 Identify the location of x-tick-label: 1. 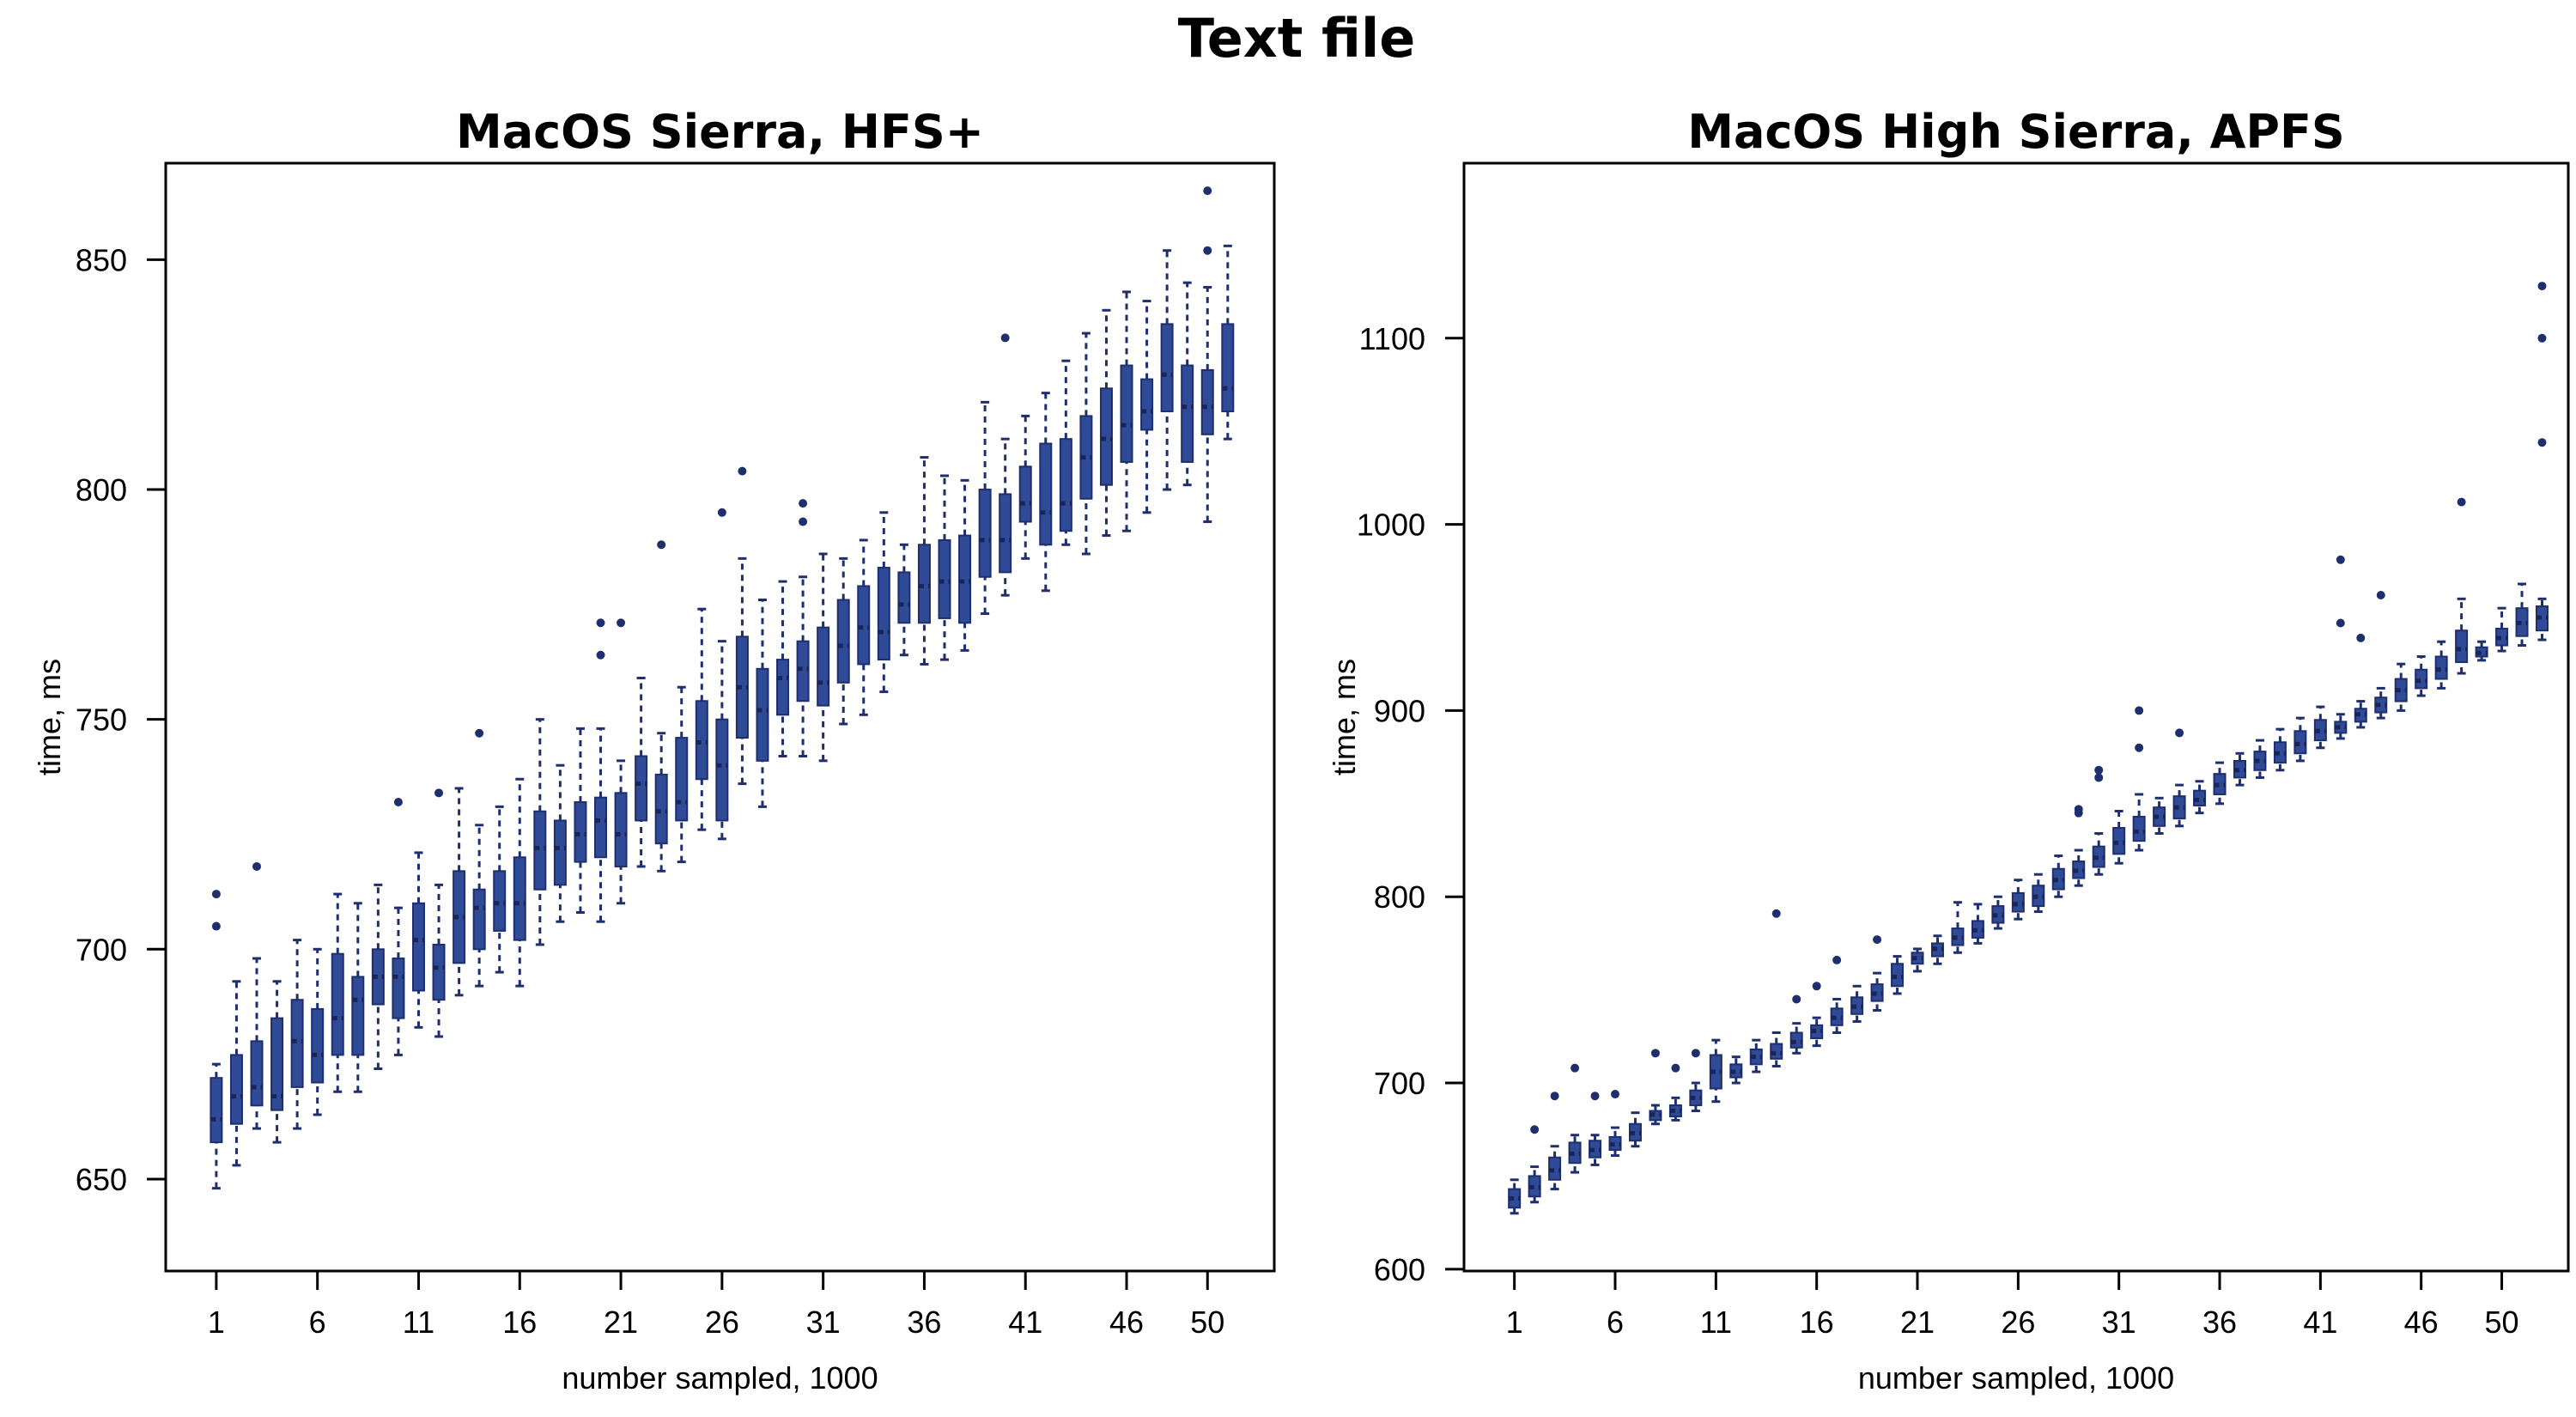
(217, 1322).